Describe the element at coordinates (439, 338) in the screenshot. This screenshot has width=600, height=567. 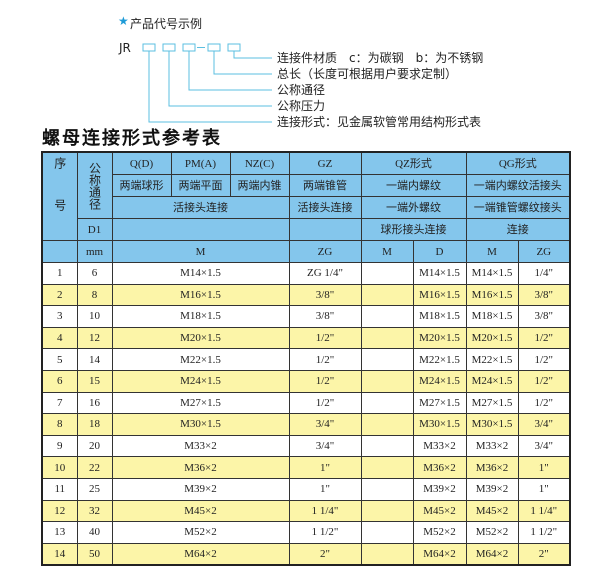
I see `row-qz-d: M20×1.5` at that location.